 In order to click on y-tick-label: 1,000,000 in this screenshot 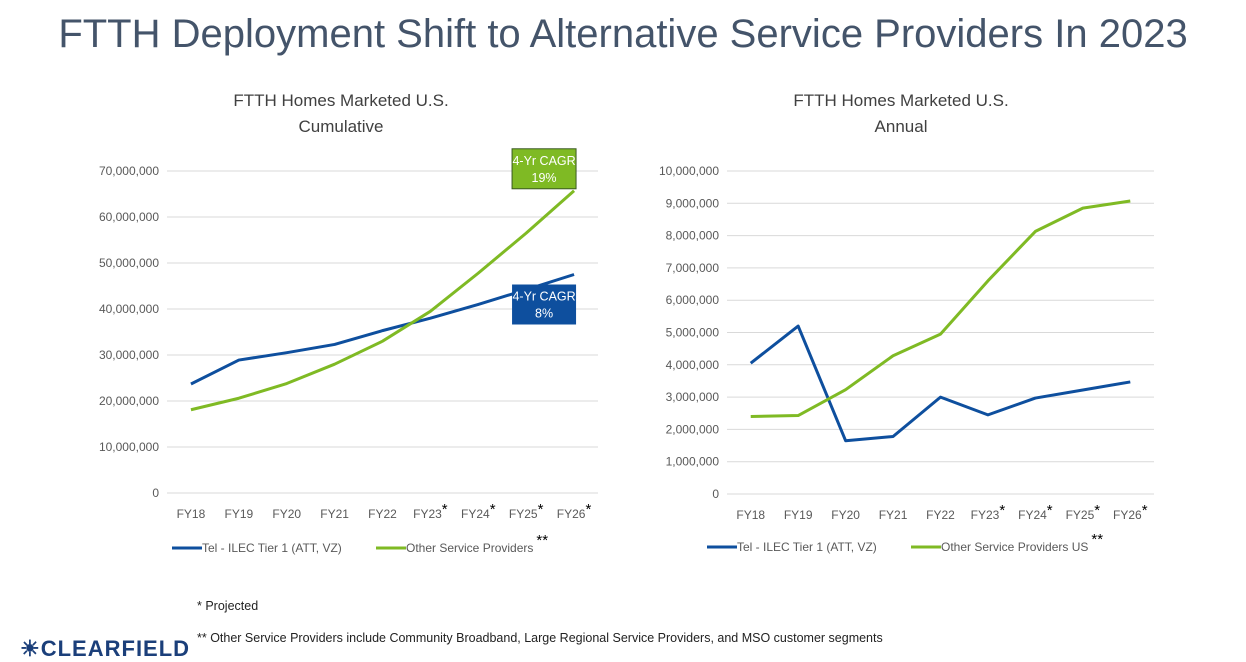, I will do `click(693, 462)`.